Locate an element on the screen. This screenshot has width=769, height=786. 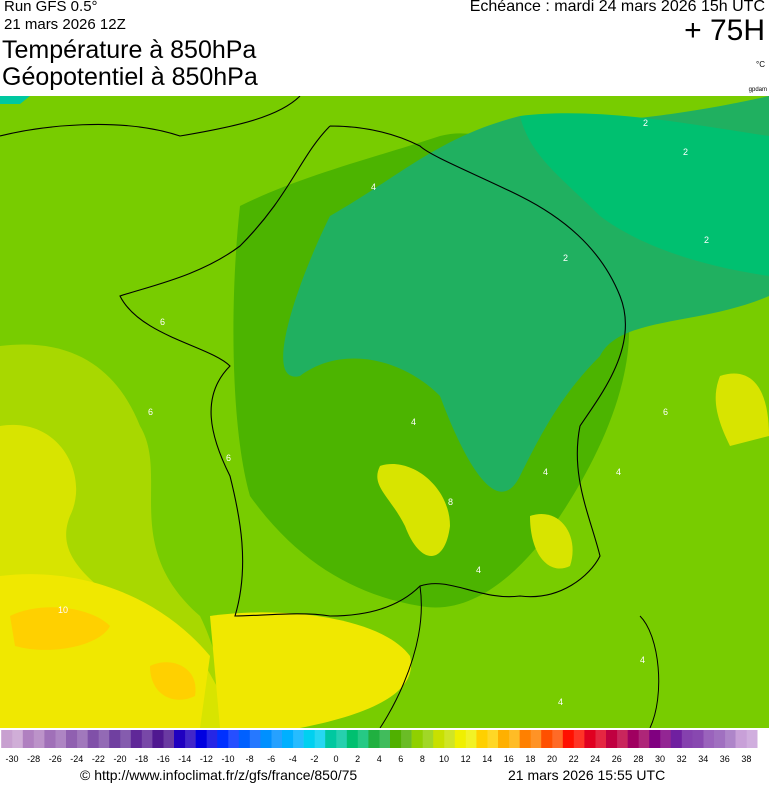
contour-label: 8 is located at coordinates (450, 502).